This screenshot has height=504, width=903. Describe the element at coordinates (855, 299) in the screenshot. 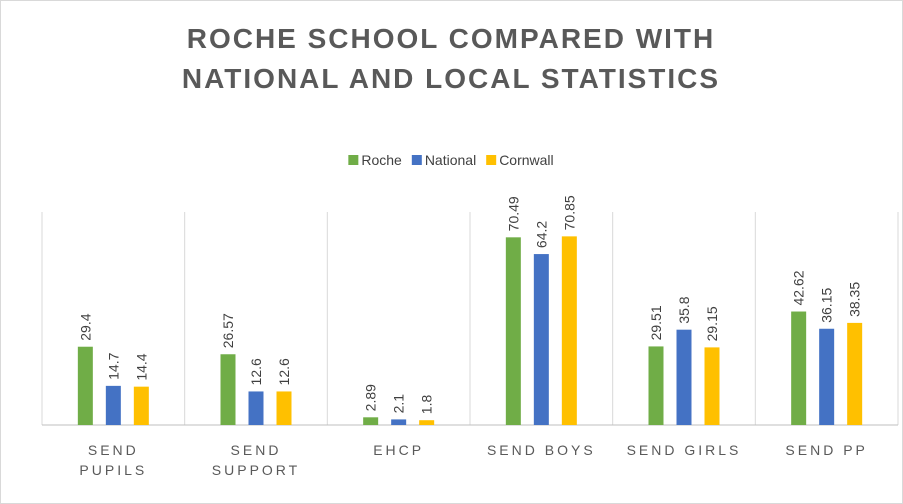

I see `data-label: 38.35` at that location.